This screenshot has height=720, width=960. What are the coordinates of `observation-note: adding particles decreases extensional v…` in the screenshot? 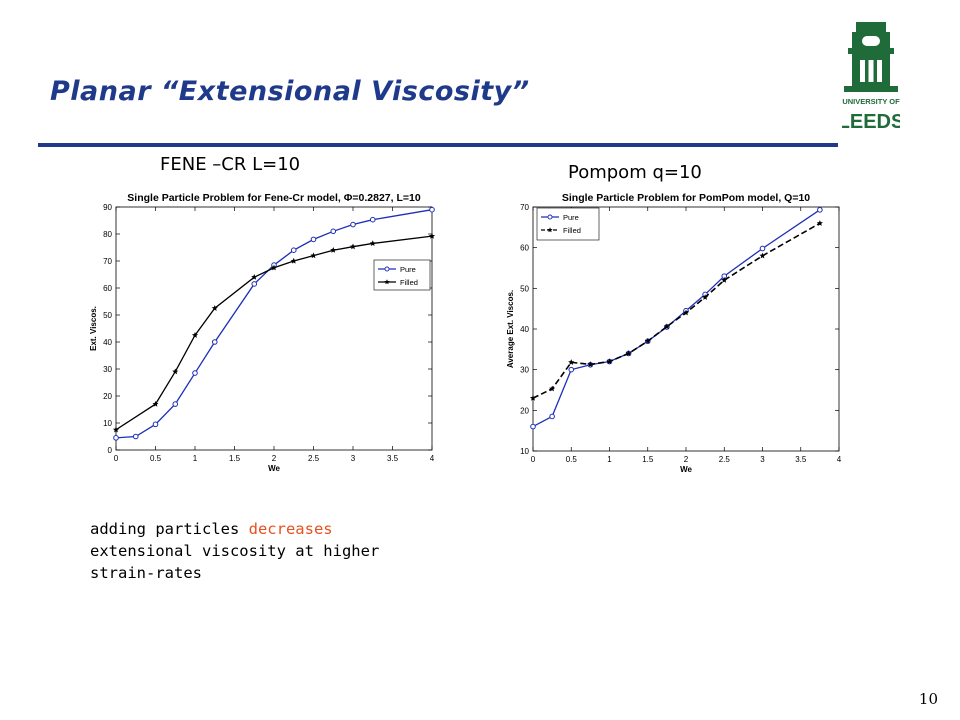 It's located at (234, 551).